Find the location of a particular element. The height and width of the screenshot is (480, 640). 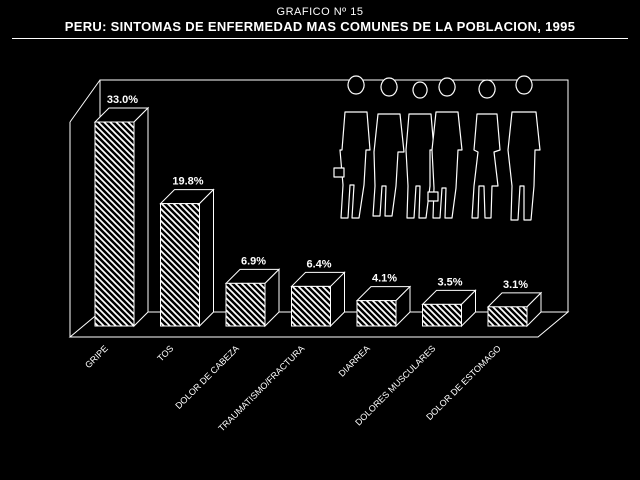

category-label: DOLOR DE CABEZA is located at coordinates (207, 377).